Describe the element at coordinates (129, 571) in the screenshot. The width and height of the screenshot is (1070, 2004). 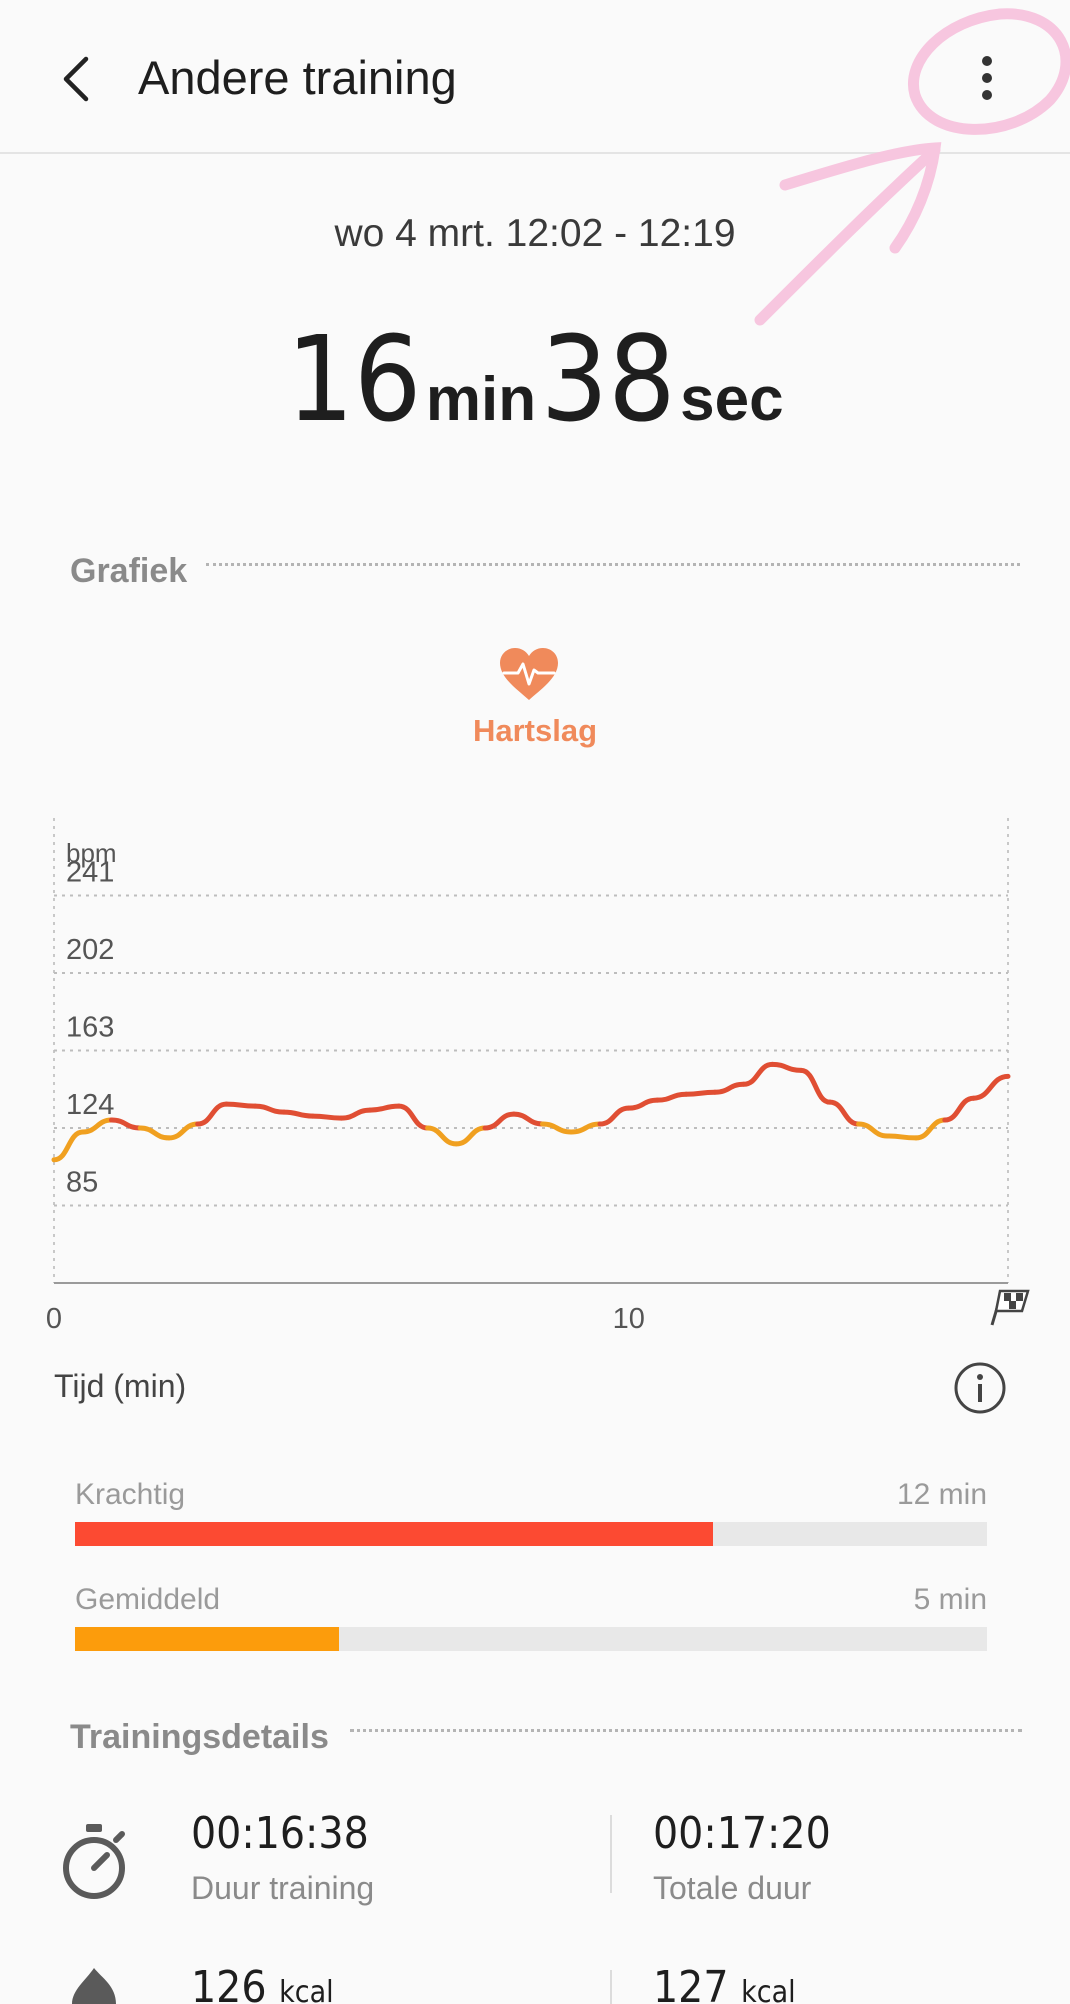
I see `graph-section-title: Grafiek` at that location.